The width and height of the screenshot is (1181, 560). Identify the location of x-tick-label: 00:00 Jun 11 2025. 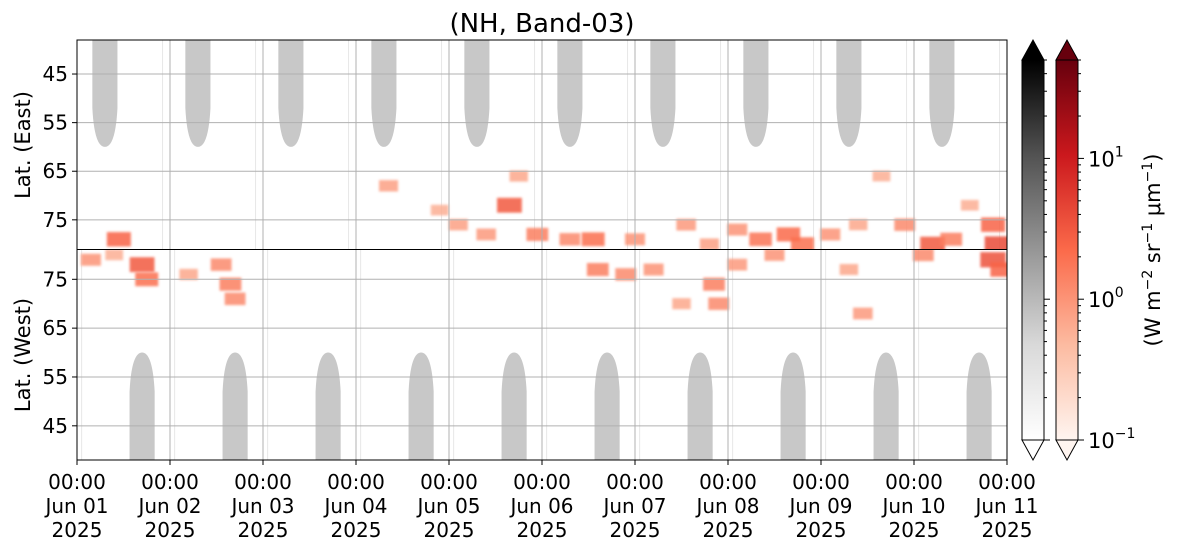
(1005, 506).